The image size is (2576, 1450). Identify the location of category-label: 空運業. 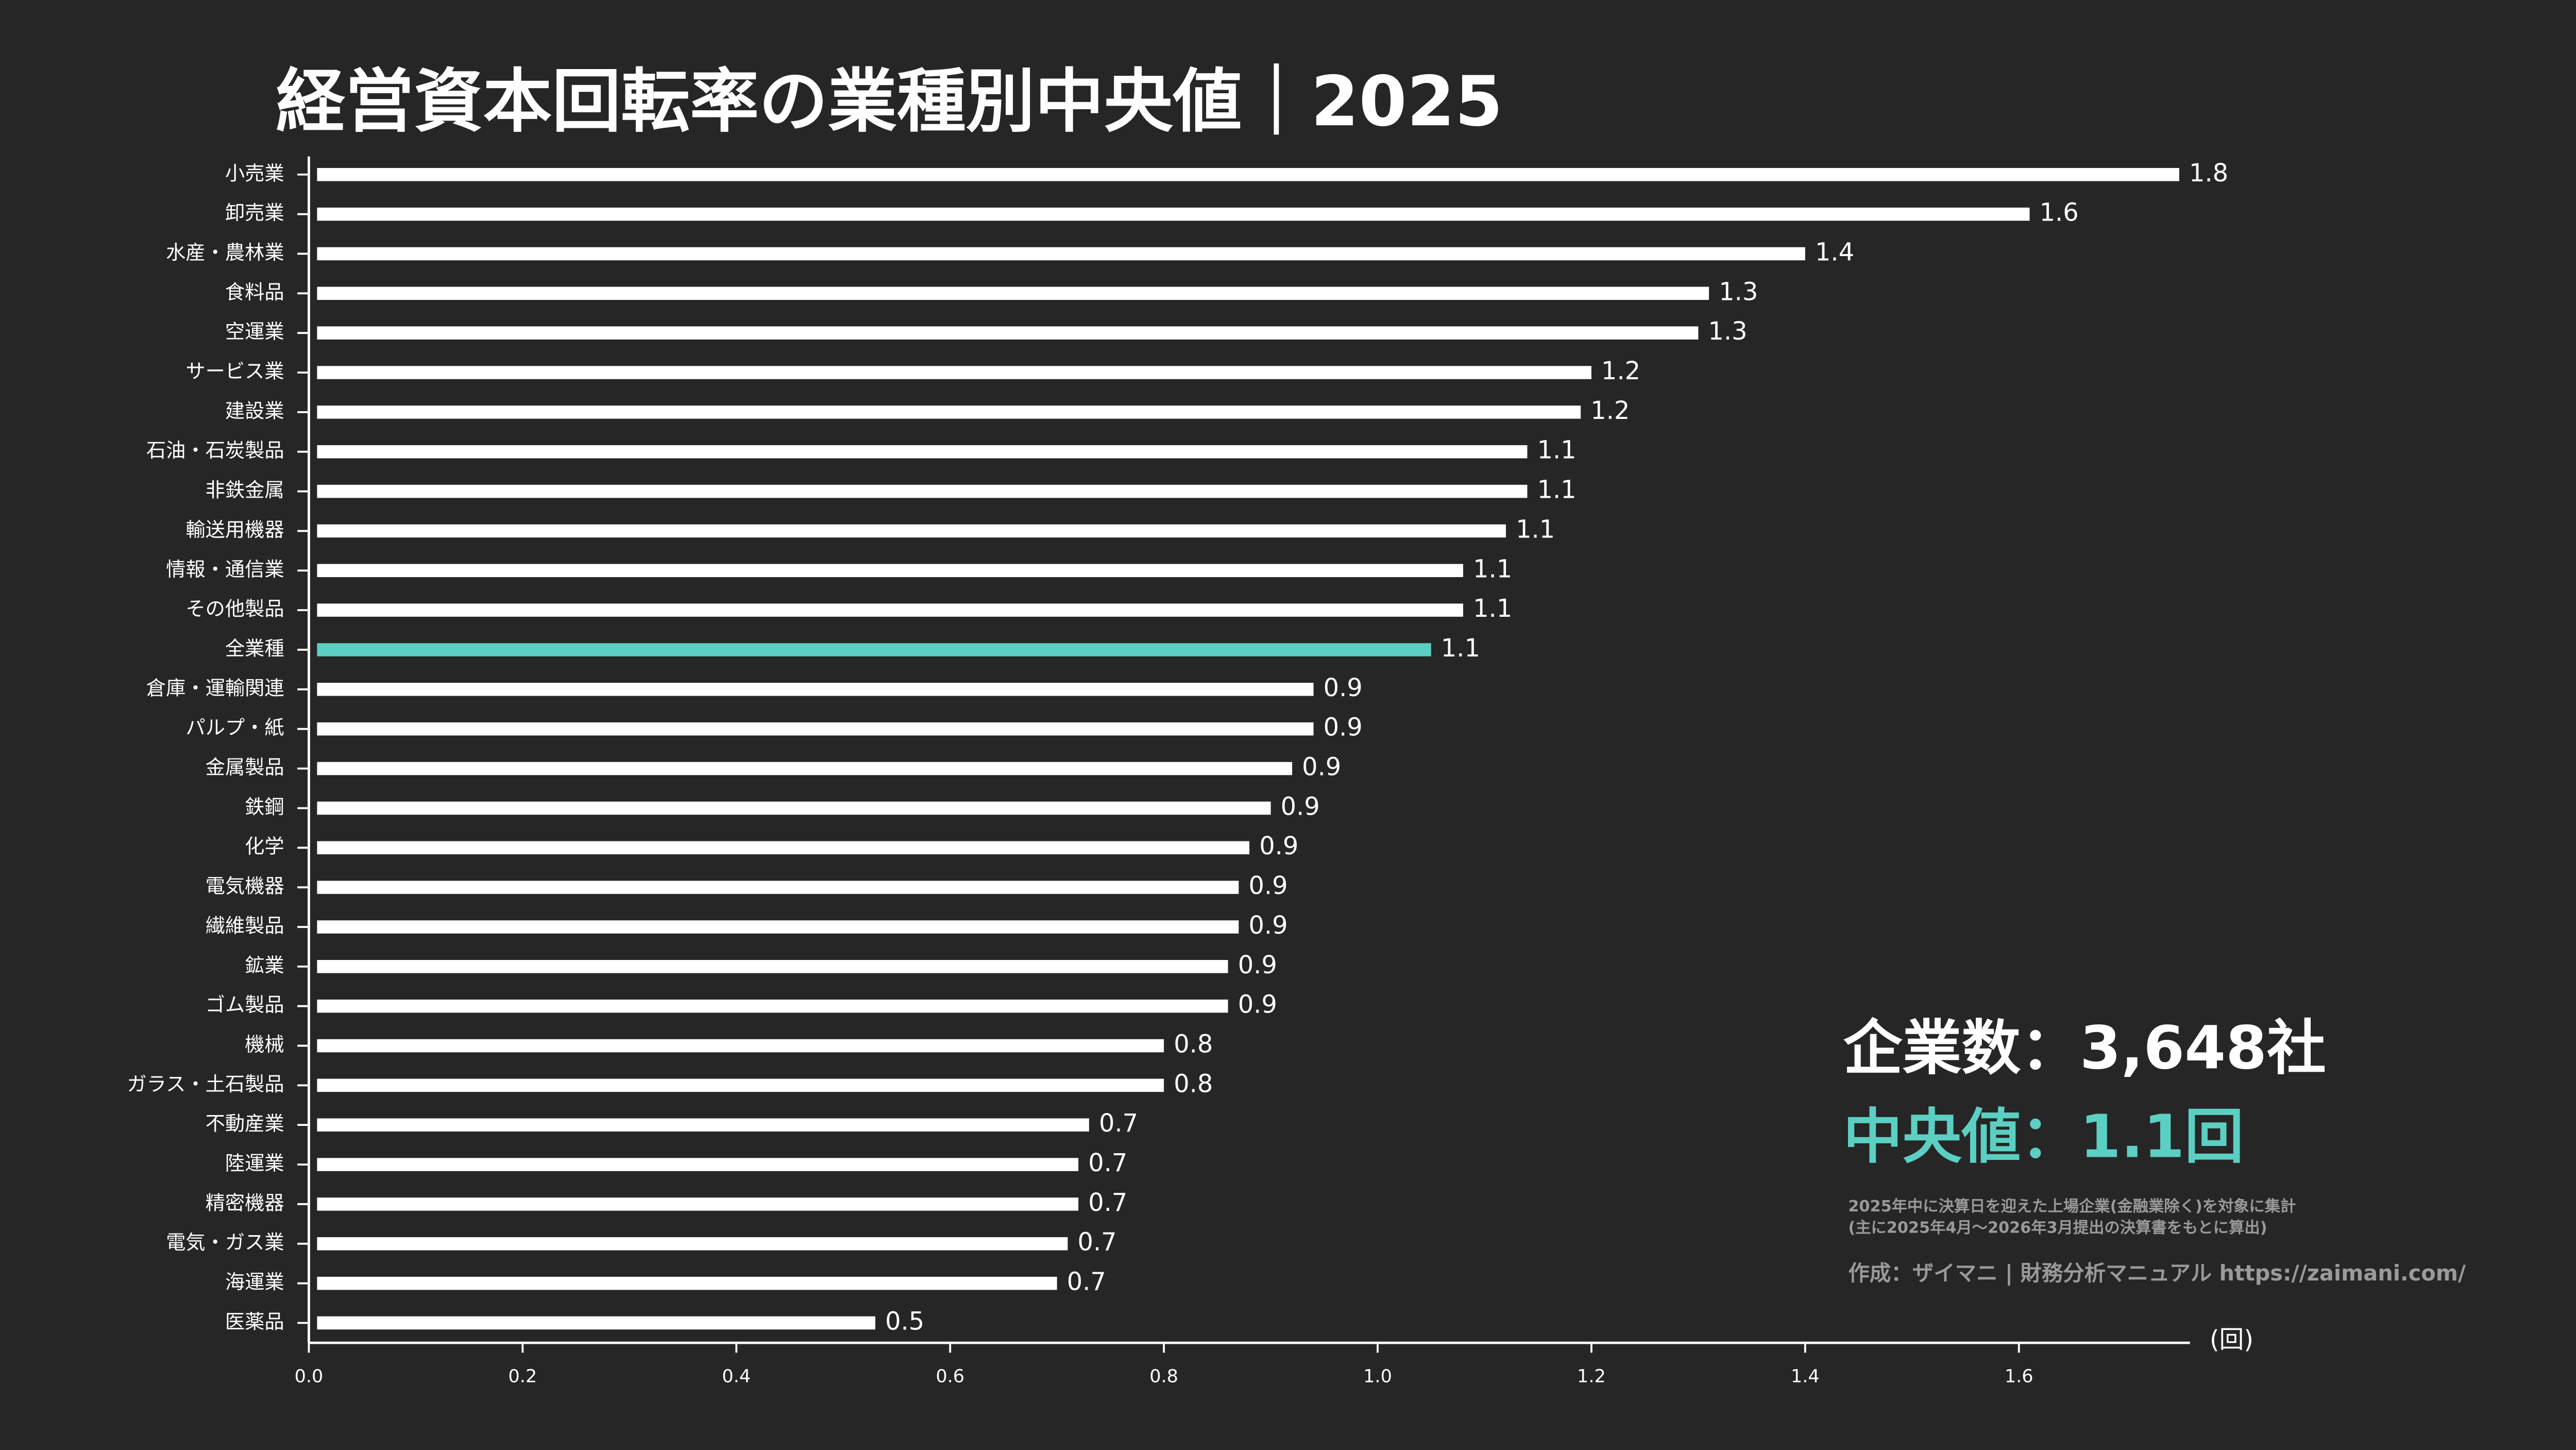
(254, 332).